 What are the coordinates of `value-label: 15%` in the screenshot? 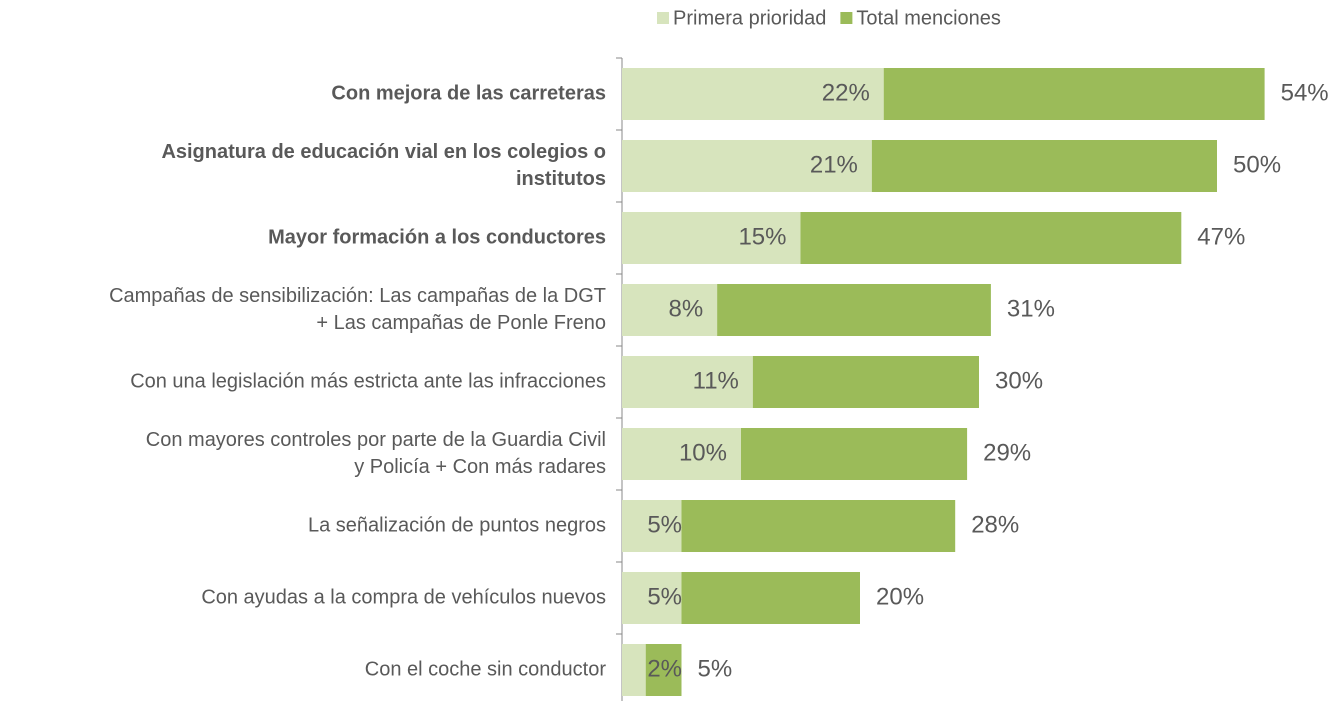 It's located at (762, 236).